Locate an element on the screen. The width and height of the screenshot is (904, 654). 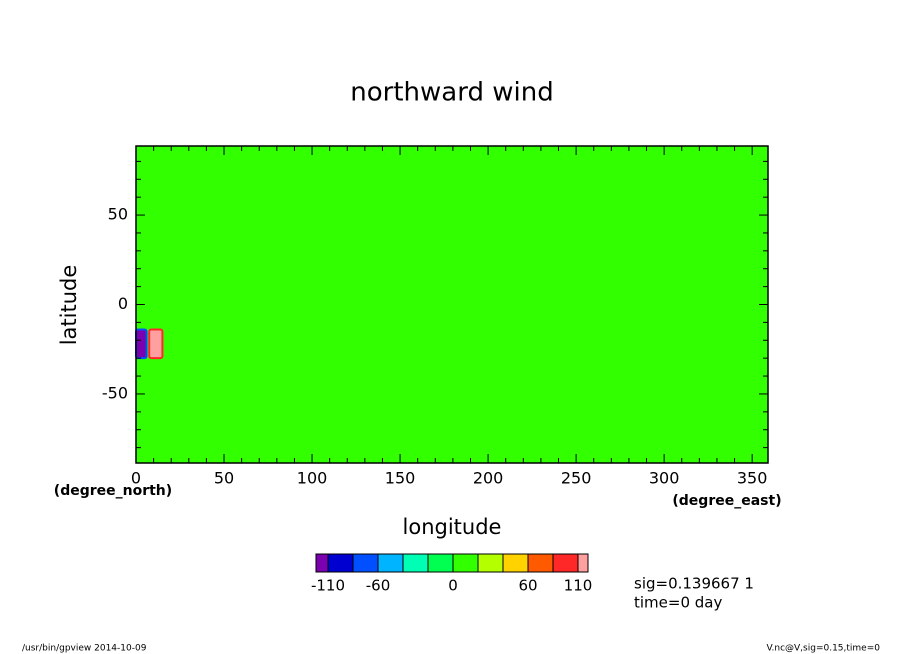
y-tick-label: 0 is located at coordinates (123, 303).